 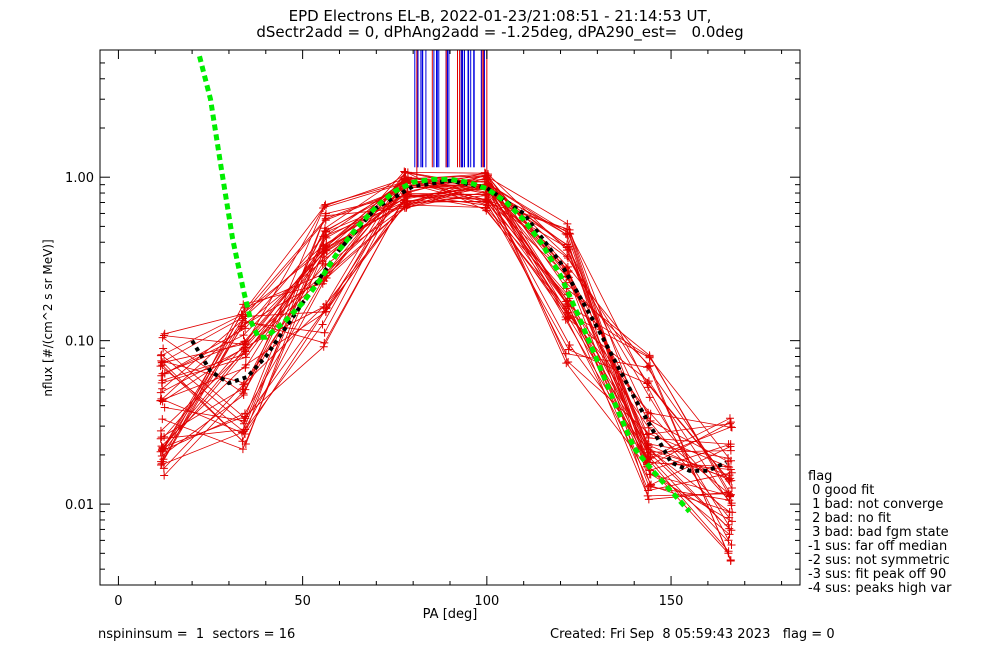 I want to click on x-axis-label: PA [deg], so click(x=450, y=614).